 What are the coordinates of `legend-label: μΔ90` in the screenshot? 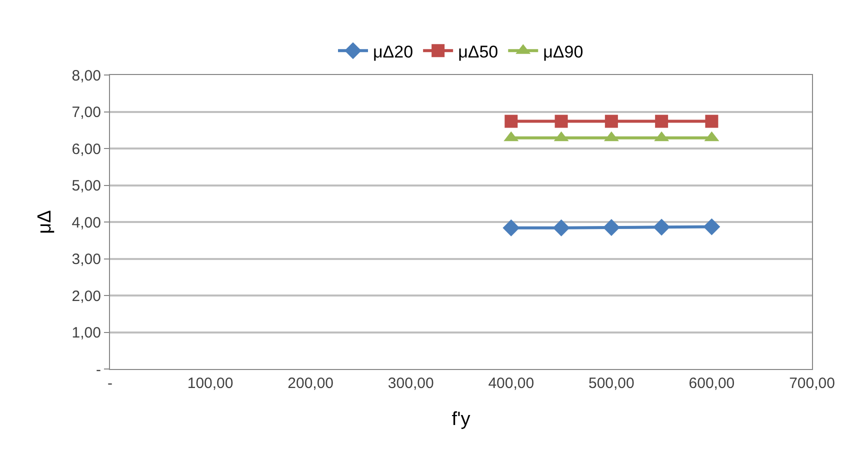 It's located at (563, 52).